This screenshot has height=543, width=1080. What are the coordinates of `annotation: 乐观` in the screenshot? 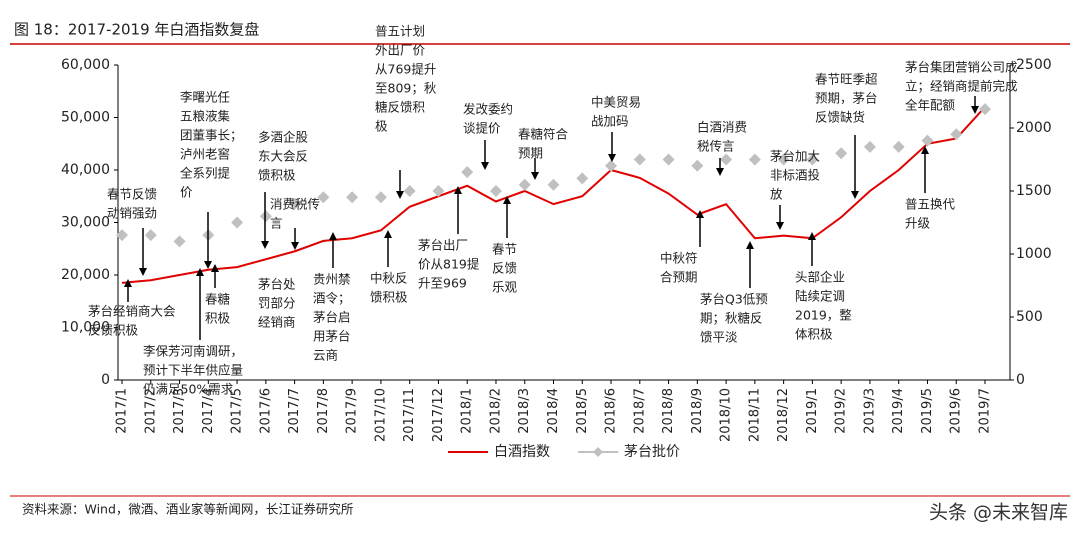 It's located at (505, 287).